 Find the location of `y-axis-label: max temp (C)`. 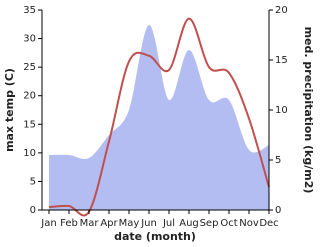

y-axis-label: max temp (C) is located at coordinates (9, 110).